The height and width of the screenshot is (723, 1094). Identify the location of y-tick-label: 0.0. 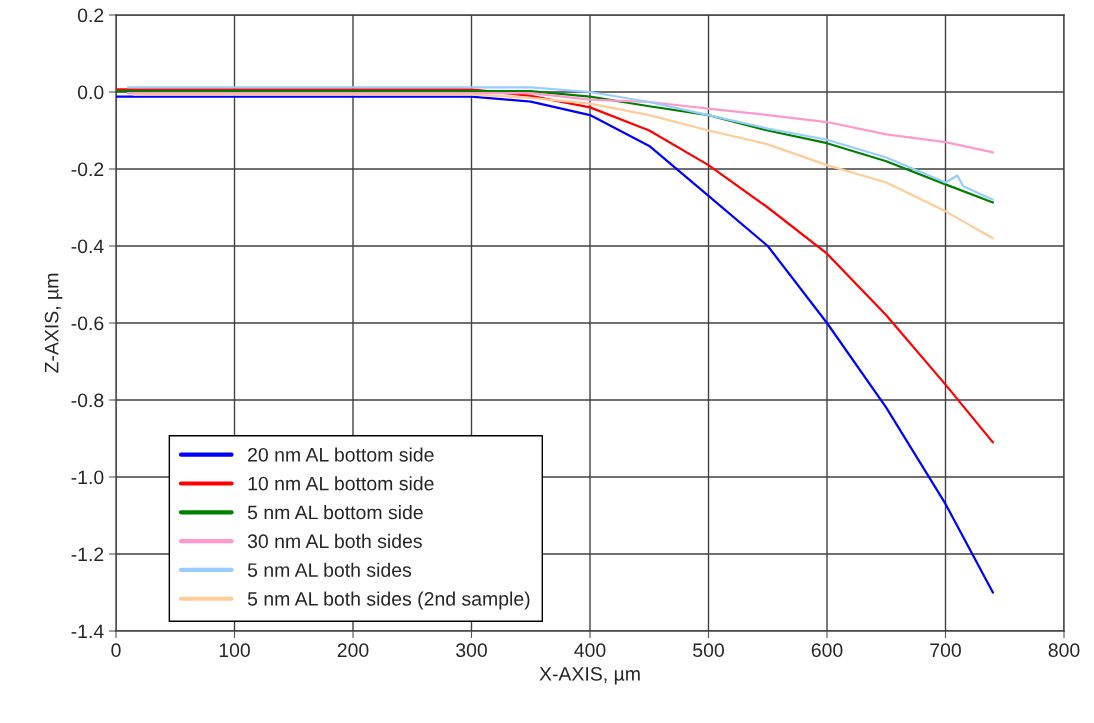
(90, 92).